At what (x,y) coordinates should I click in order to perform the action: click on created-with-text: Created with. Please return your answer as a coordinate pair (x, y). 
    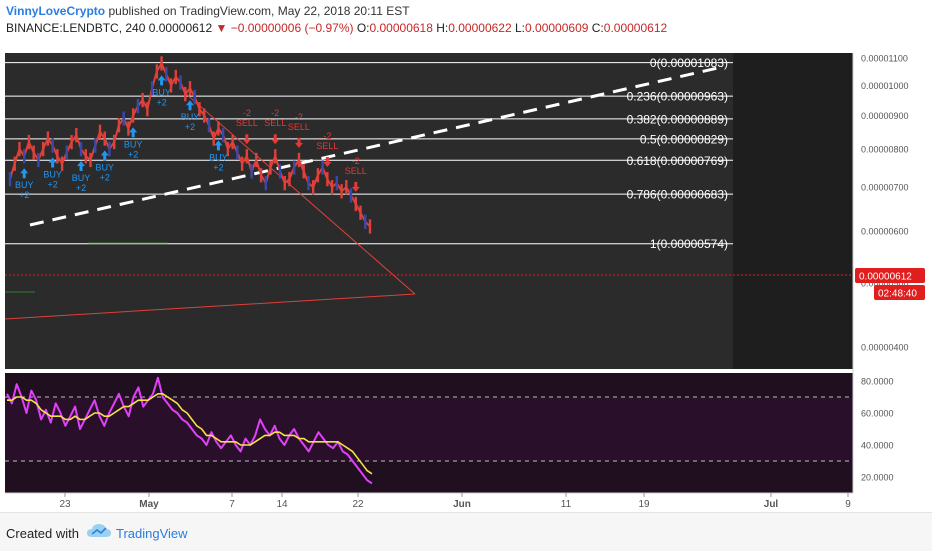
    Looking at the image, I should click on (42, 533).